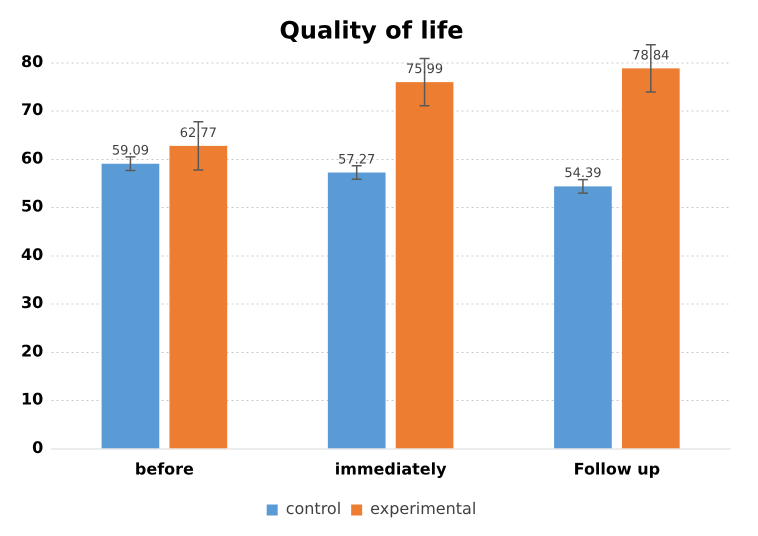 Image resolution: width=758 pixels, height=536 pixels. Describe the element at coordinates (164, 469) in the screenshot. I see `x-tick-label: before` at that location.